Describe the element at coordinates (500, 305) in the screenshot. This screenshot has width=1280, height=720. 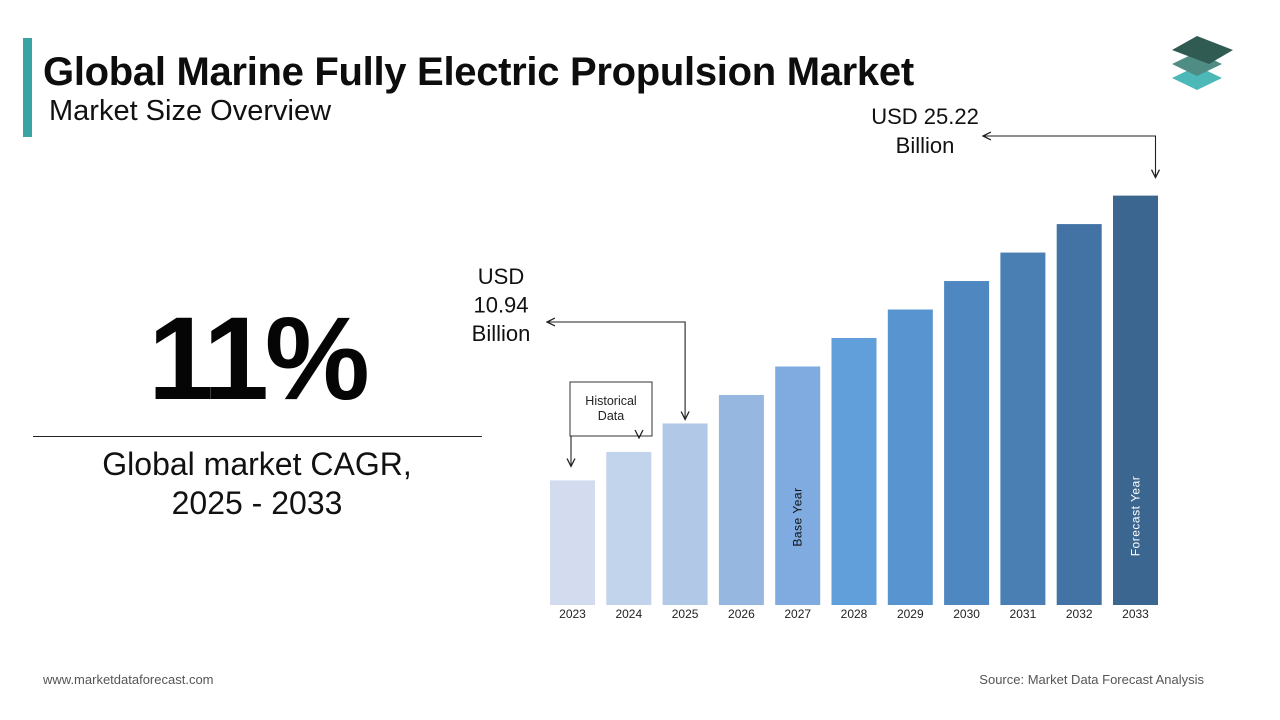
I see `callout-2025-line-2: 10.94` at that location.